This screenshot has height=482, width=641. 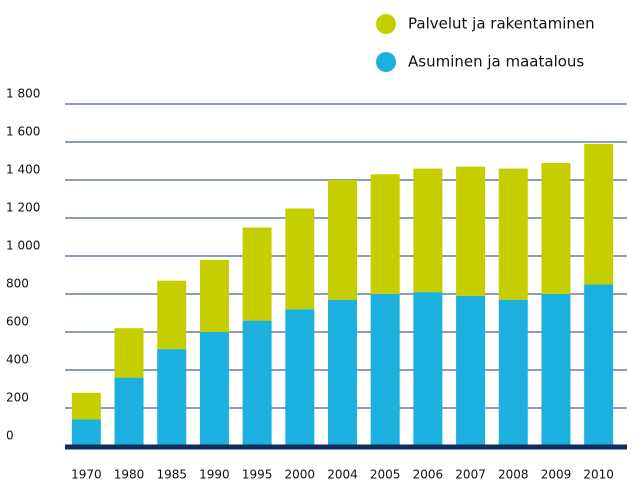 I want to click on x-tick-label: 2010, so click(x=598, y=475).